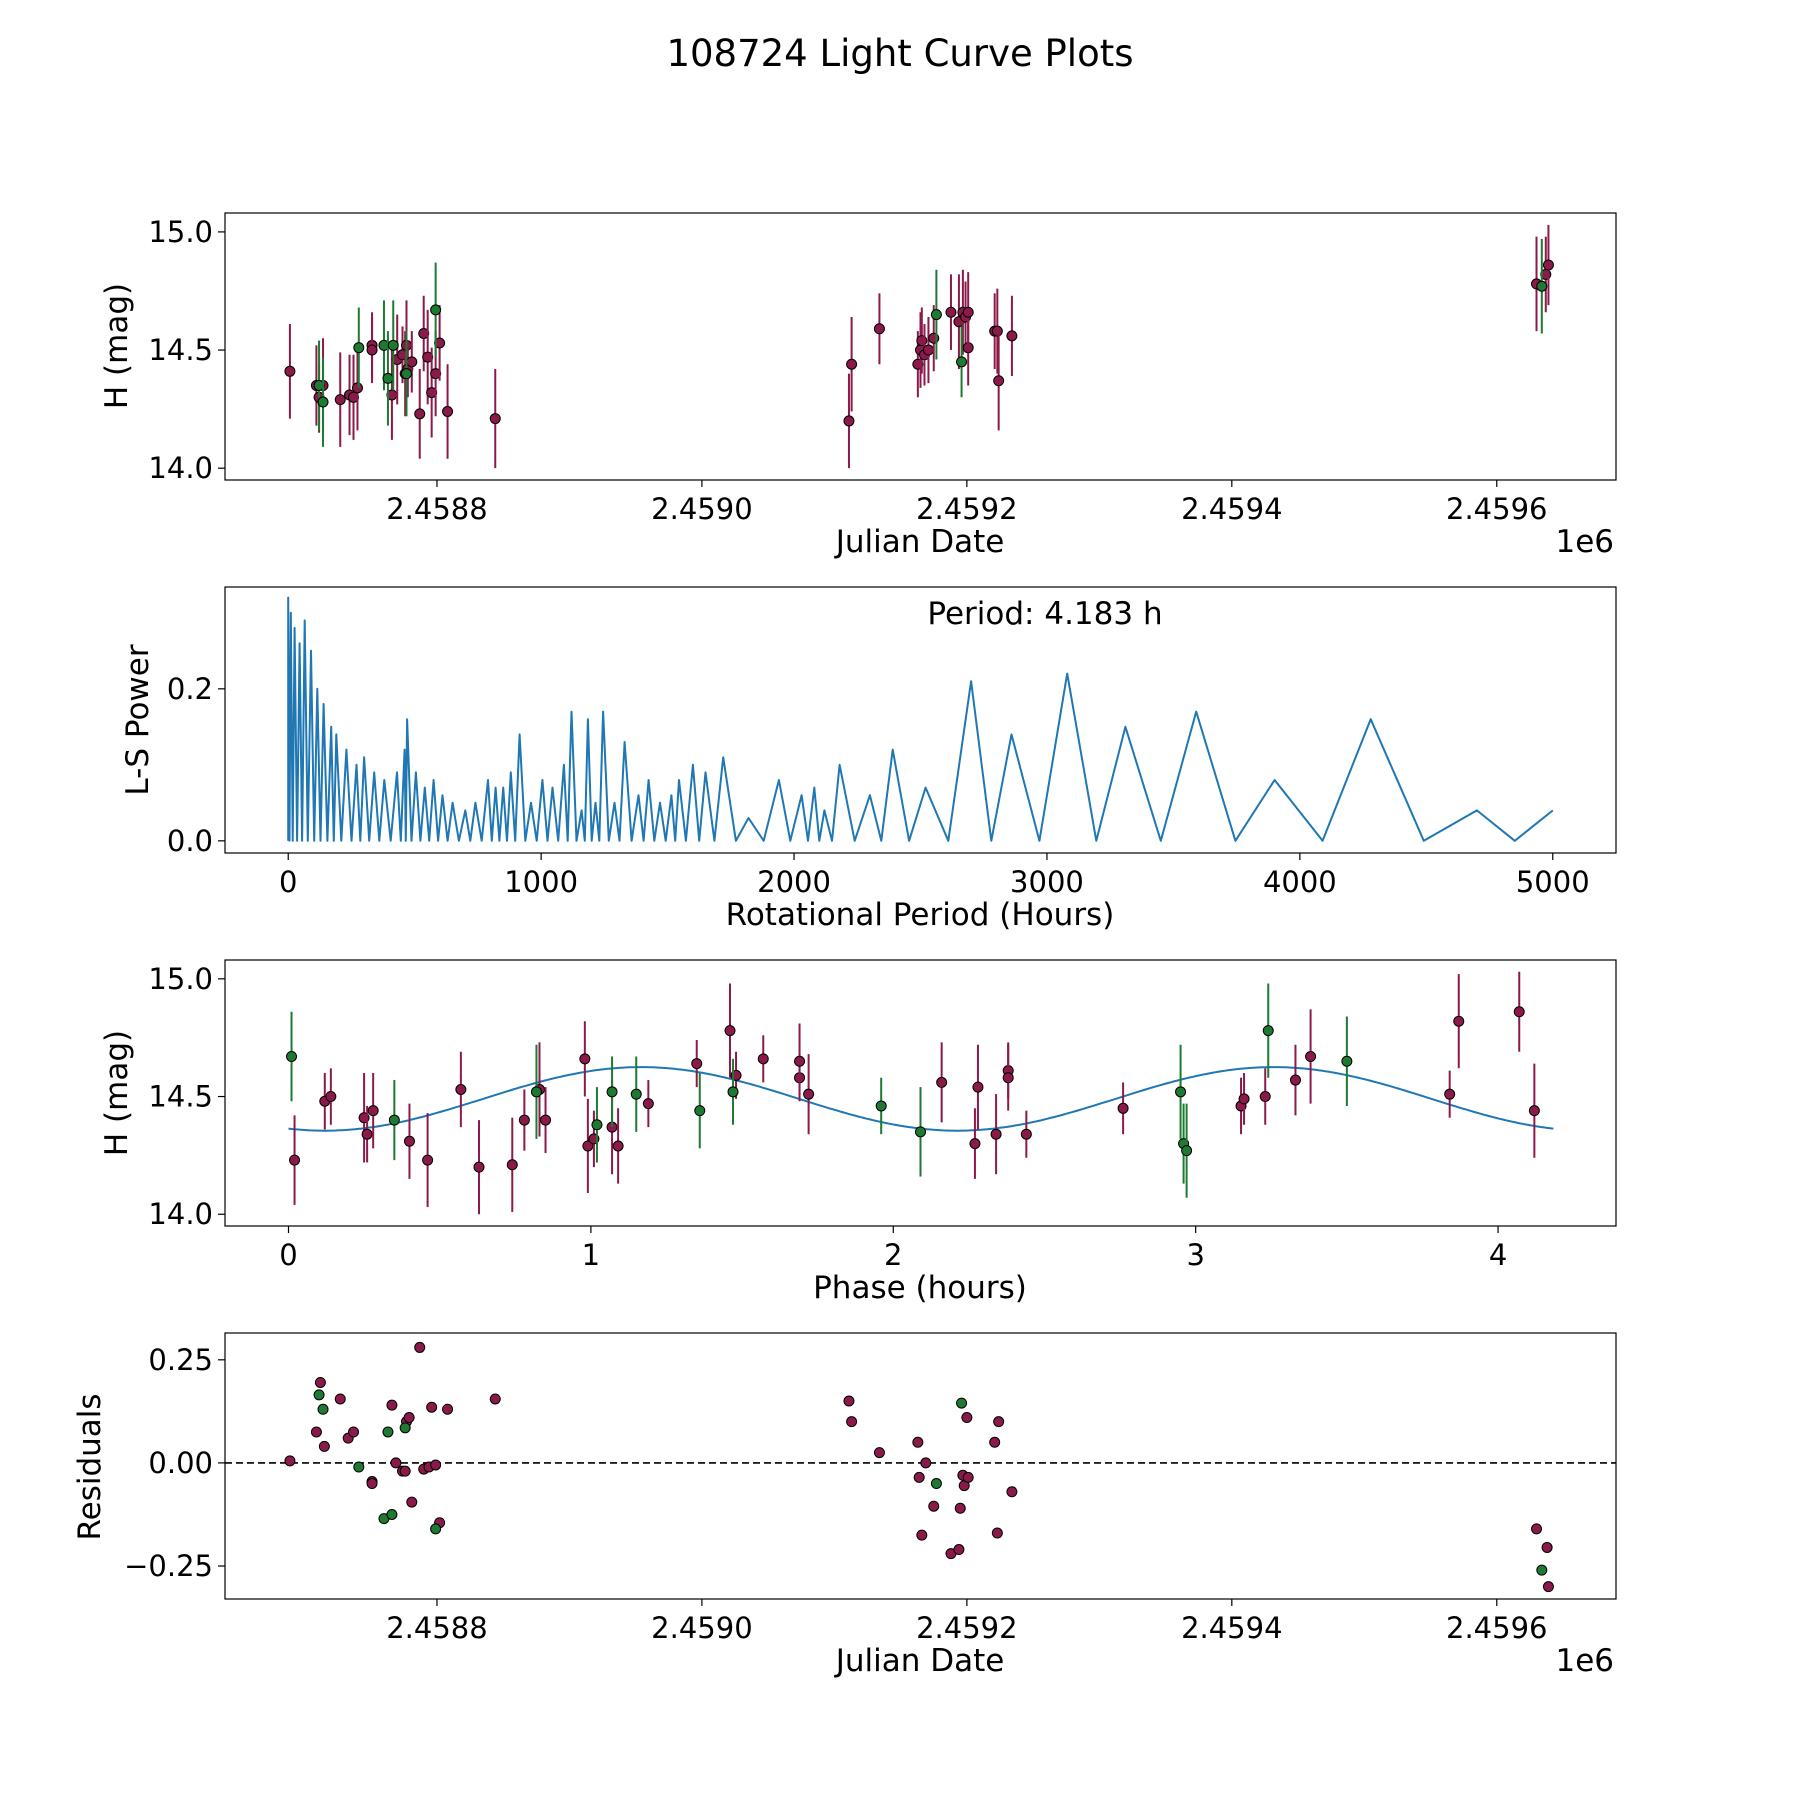 This screenshot has height=1800, width=1800. I want to click on residuals-x-offset: 1e6, so click(1584, 1661).